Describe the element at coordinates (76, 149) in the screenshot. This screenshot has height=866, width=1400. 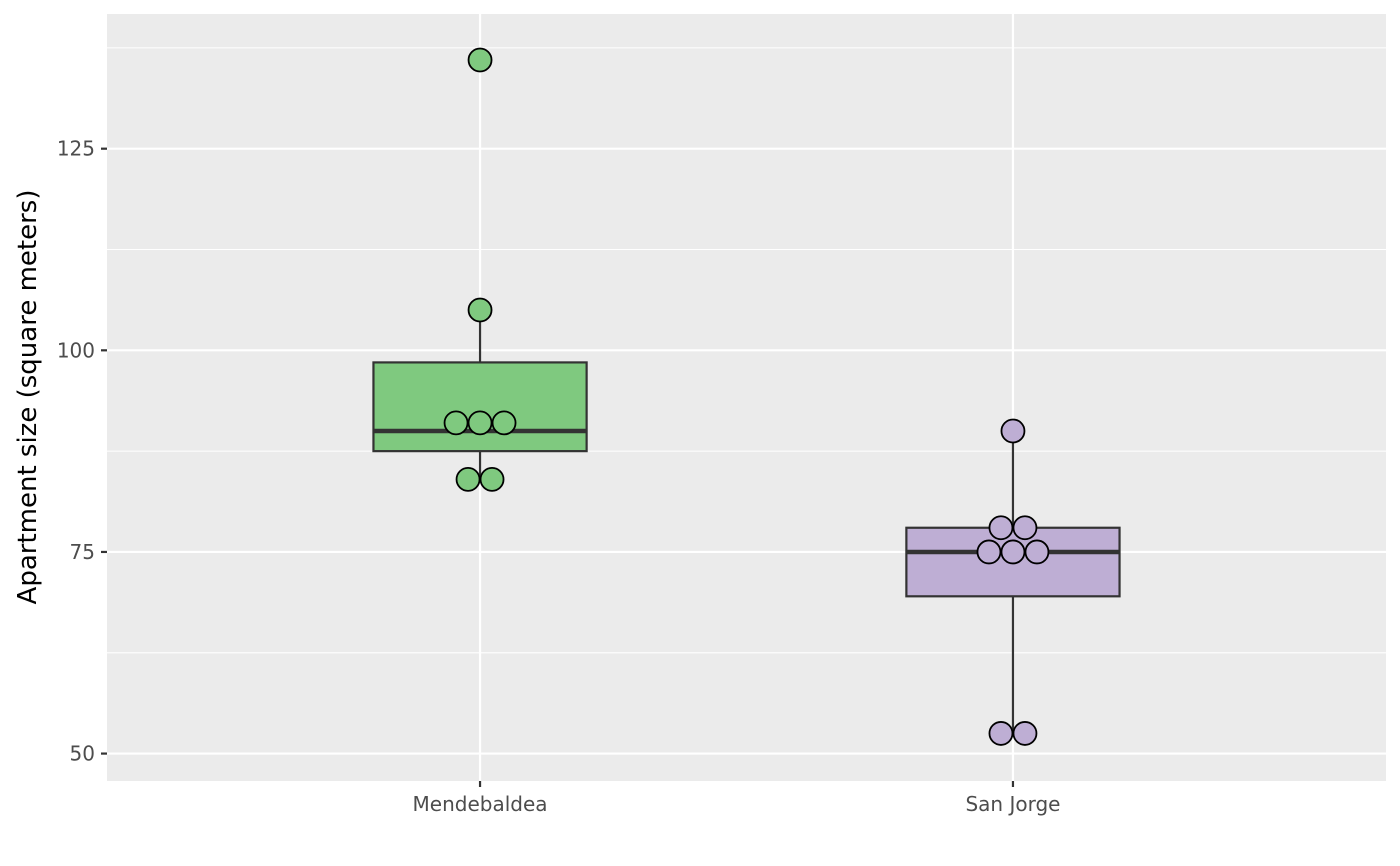
I see `y-tick-label: 125` at that location.